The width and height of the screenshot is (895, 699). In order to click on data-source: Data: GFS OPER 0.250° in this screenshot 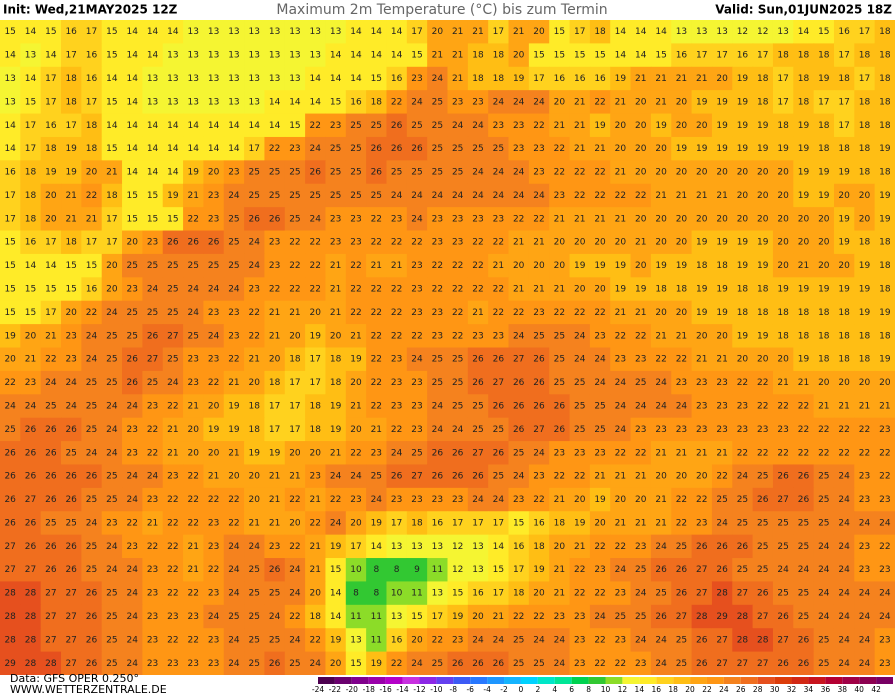, I will do `click(74, 678)`.